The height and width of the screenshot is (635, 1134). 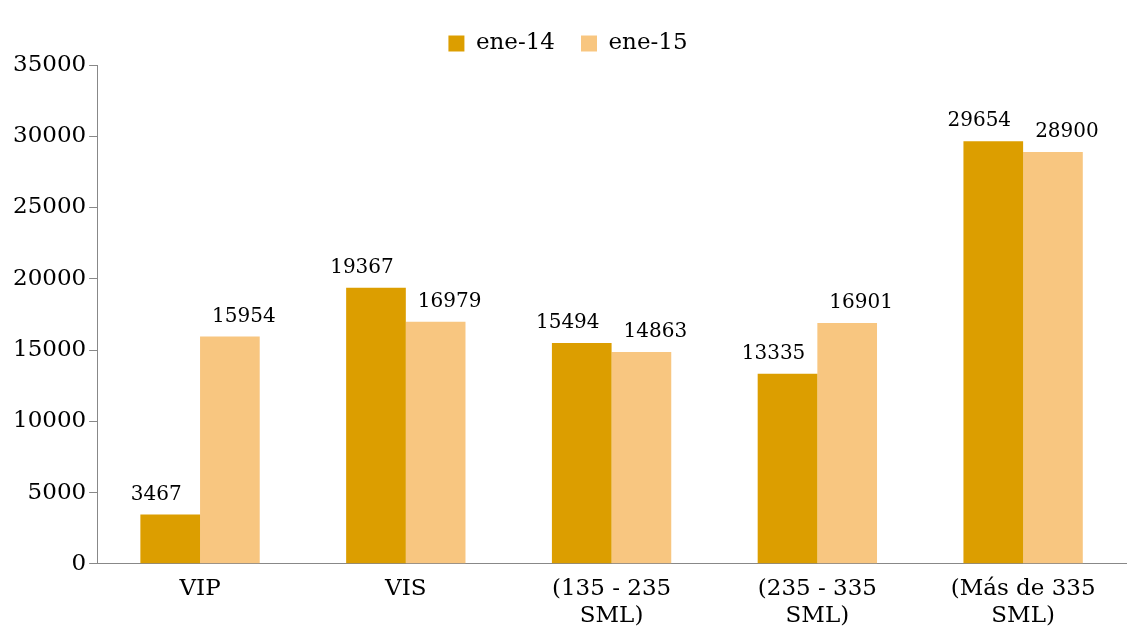 I want to click on y-tick-label: 10000, so click(x=49, y=419).